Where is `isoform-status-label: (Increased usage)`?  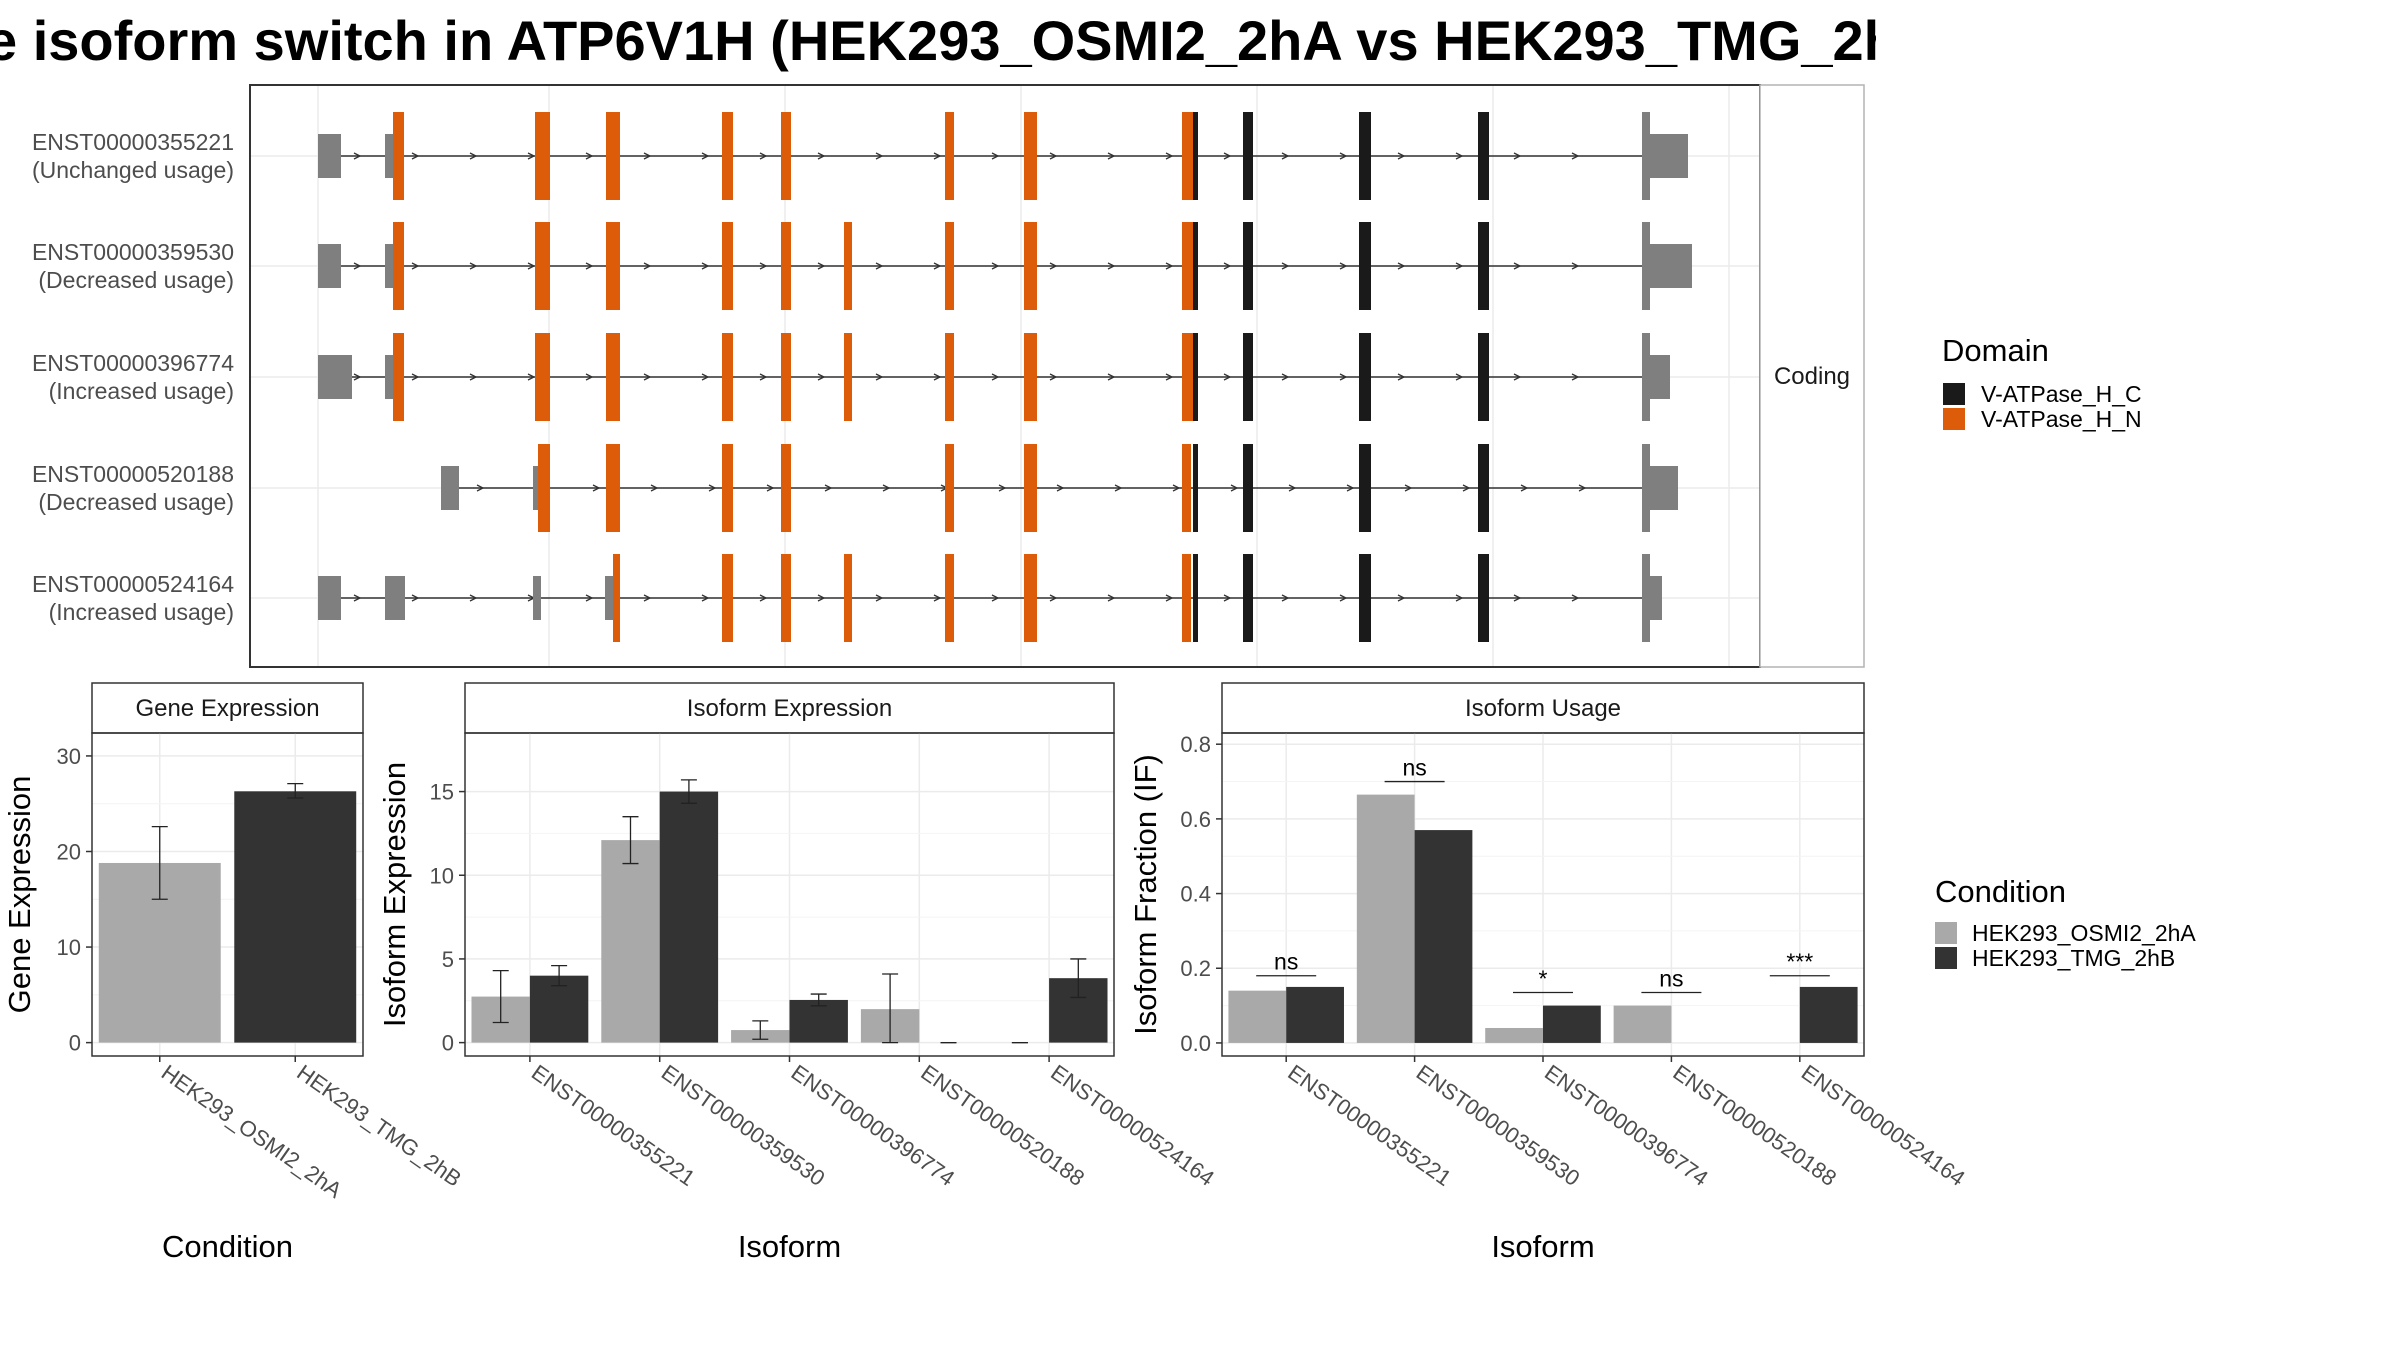 isoform-status-label: (Increased usage) is located at coordinates (141, 391).